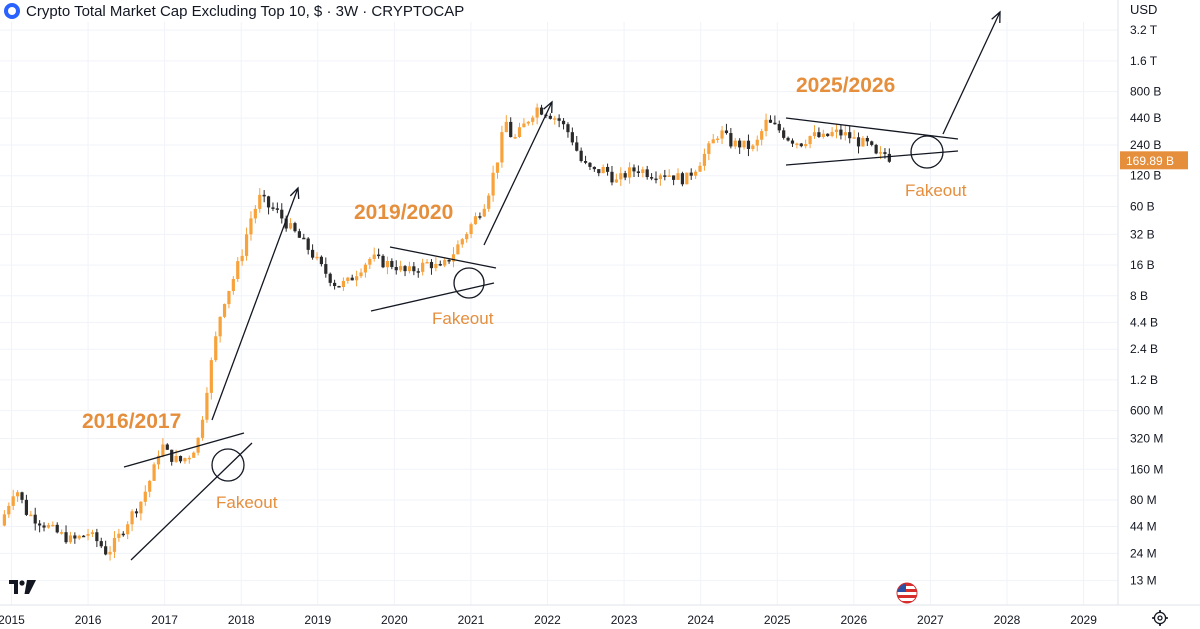  I want to click on price-tick-label: 8 B, so click(1139, 296).